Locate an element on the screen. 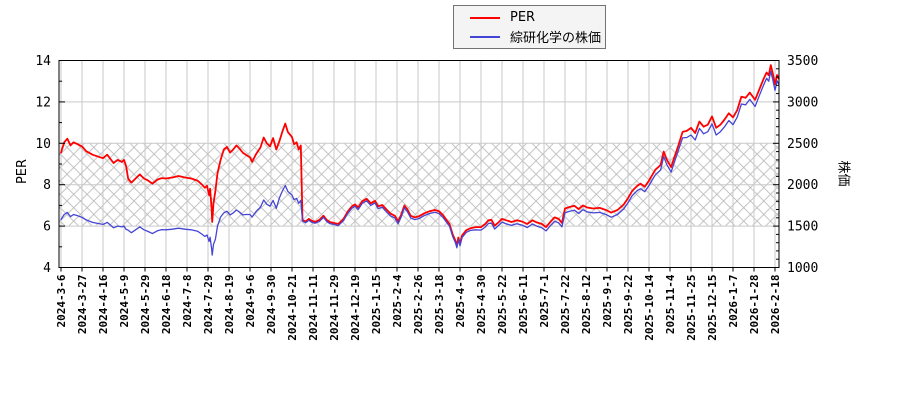  svg-text: 2024-3-27 is located at coordinates (82, 305).